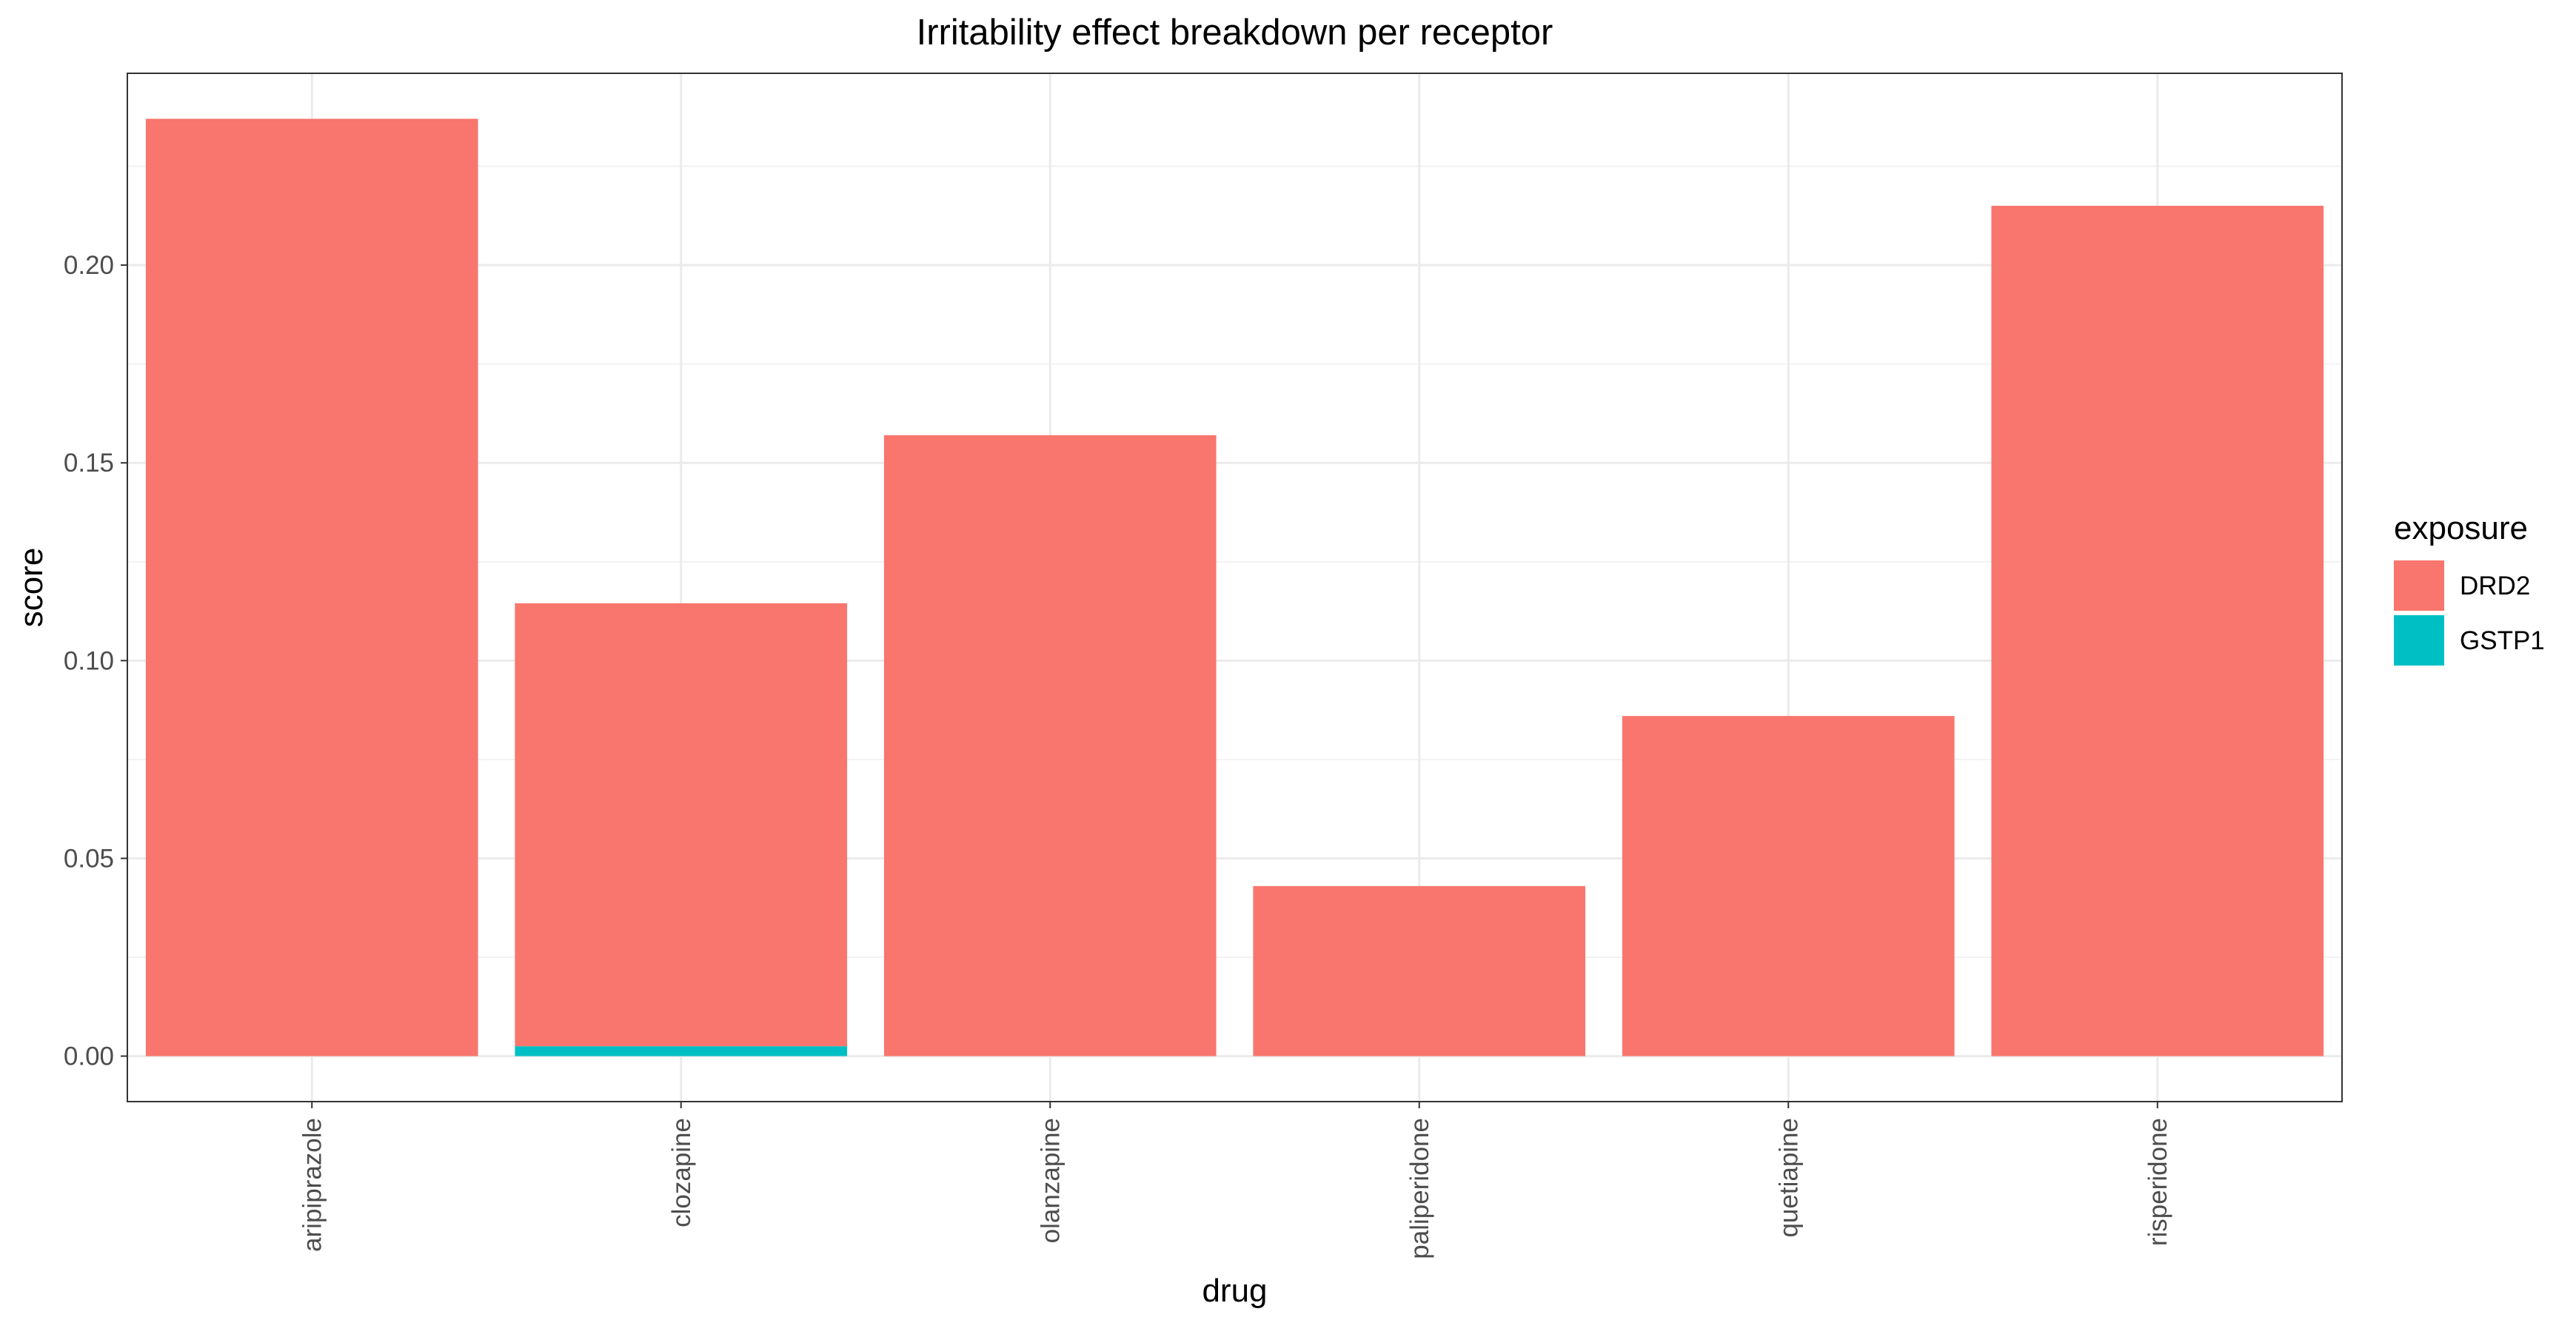  What do you see at coordinates (681, 1173) in the screenshot?
I see `x-tick-label-clozapine: clozapine` at bounding box center [681, 1173].